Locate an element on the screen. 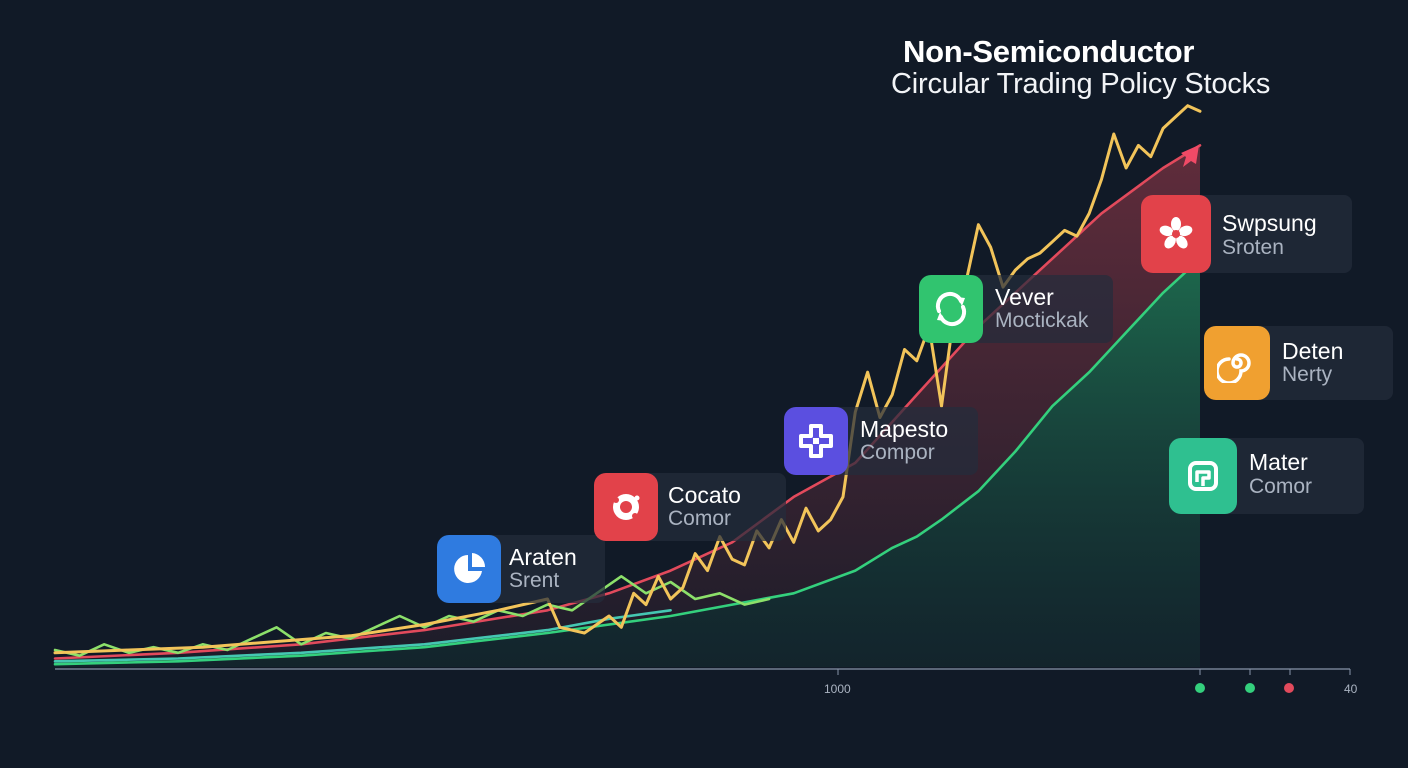 The height and width of the screenshot is (768, 1408). stock-subtitle: Srent is located at coordinates (534, 580).